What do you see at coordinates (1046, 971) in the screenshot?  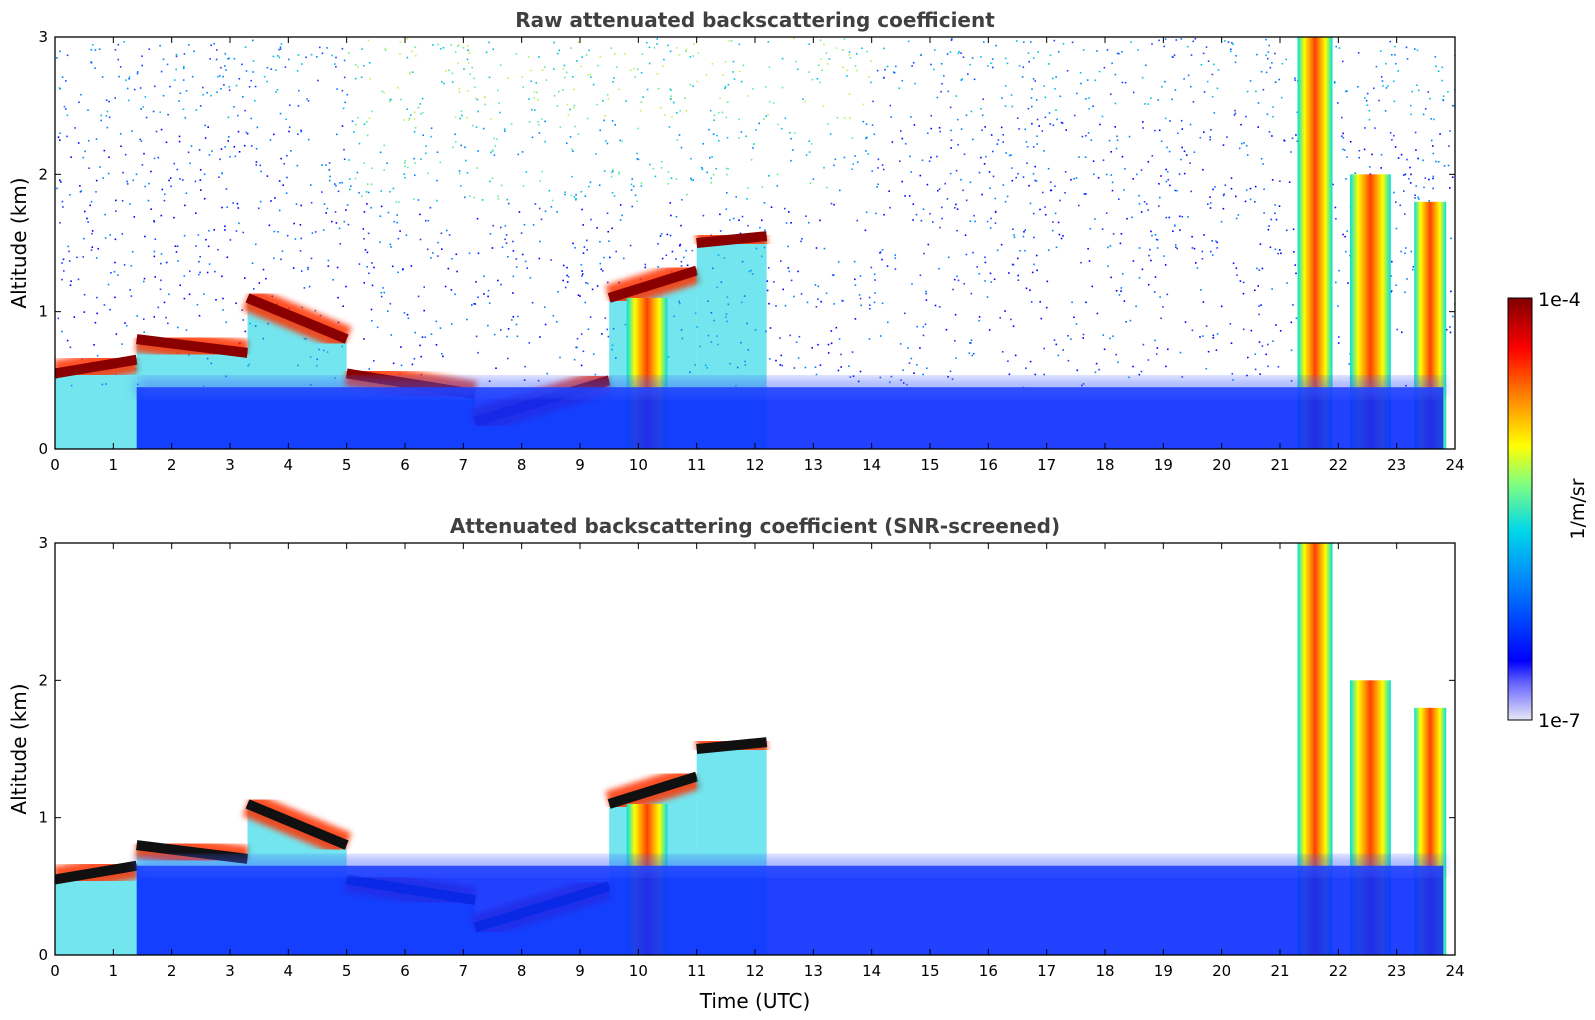 I see `x-tick-label: 17` at bounding box center [1046, 971].